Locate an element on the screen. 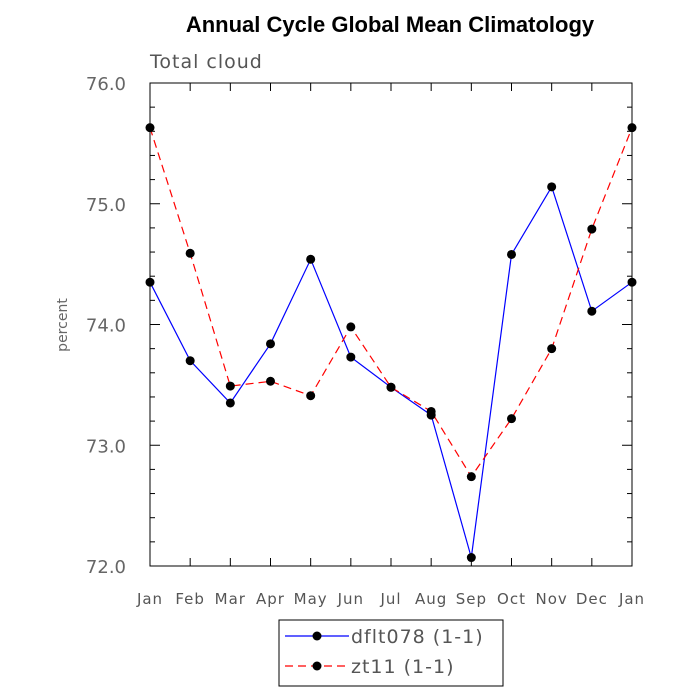 Image resolution: width=700 pixels, height=700 pixels. x-tick-label: Sep is located at coordinates (471, 599).